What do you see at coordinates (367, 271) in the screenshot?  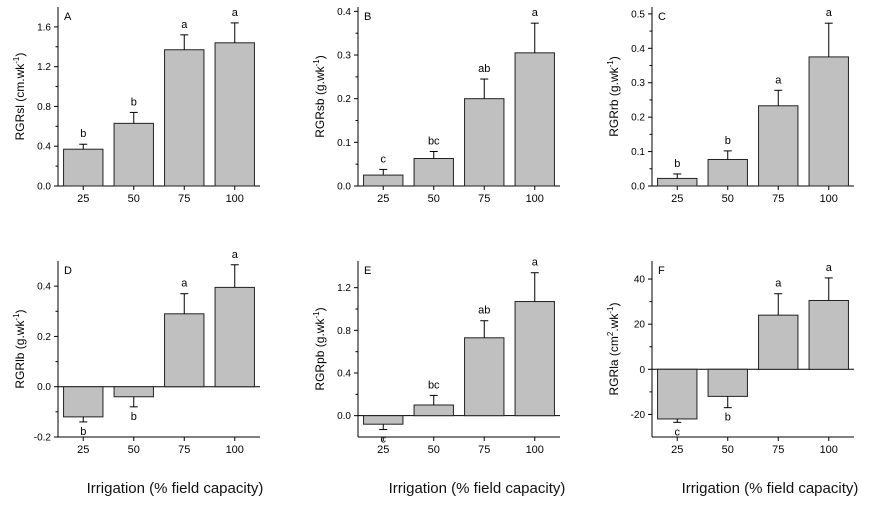 I see `panel-letter: E` at bounding box center [367, 271].